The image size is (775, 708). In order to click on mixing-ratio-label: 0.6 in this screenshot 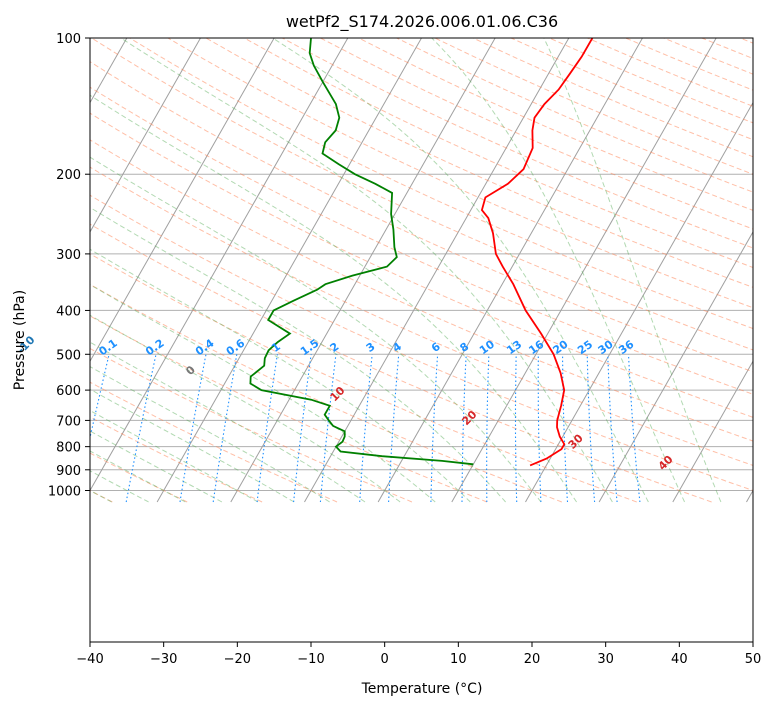, I will do `click(236, 347)`.